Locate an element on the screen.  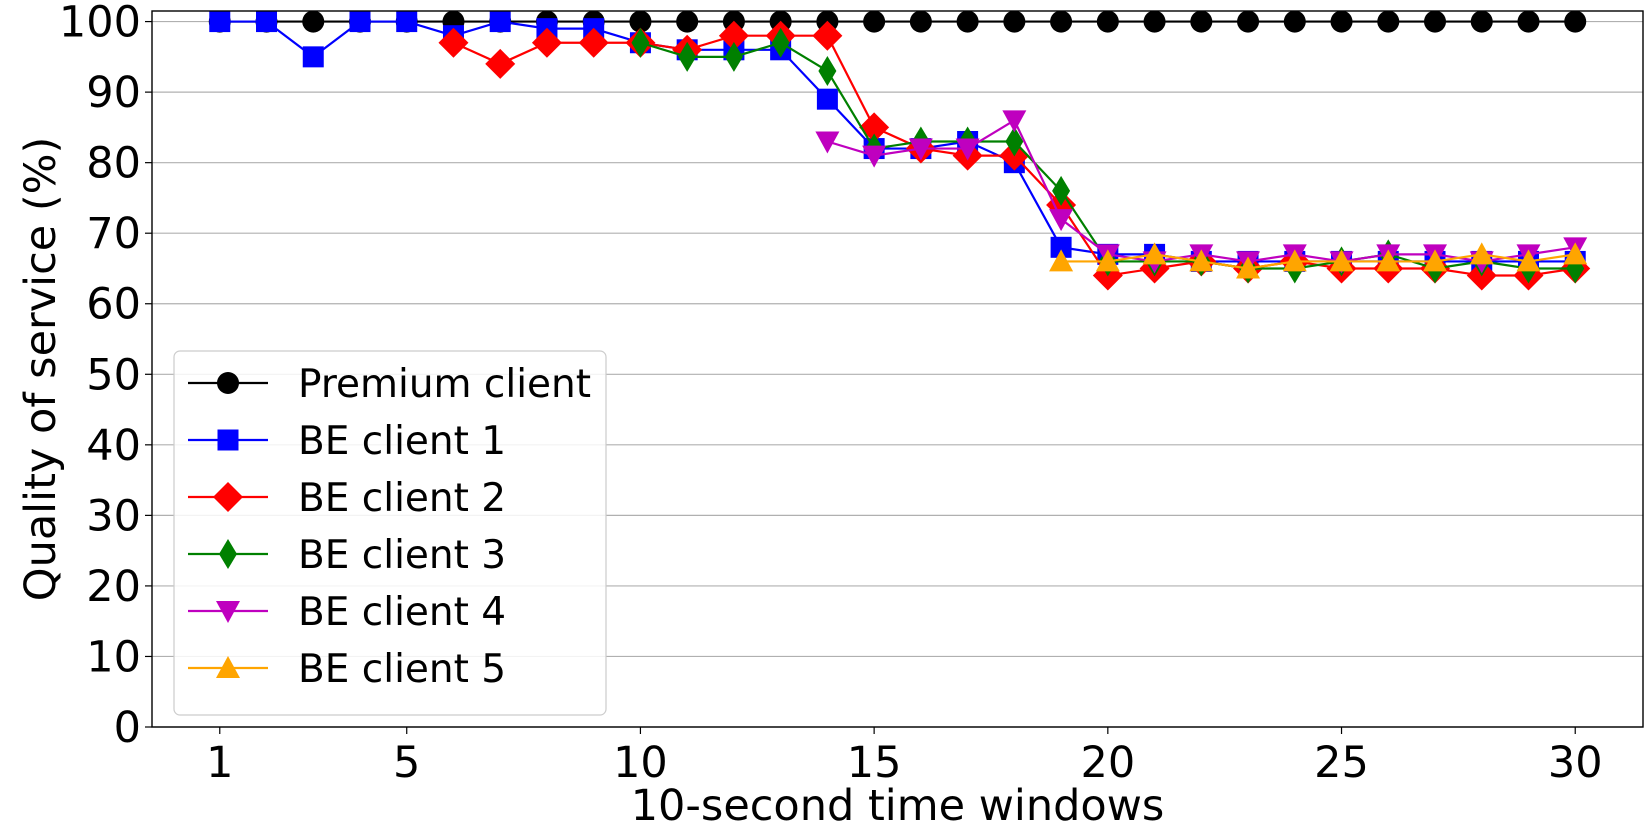
legend-box is located at coordinates (390, 533).